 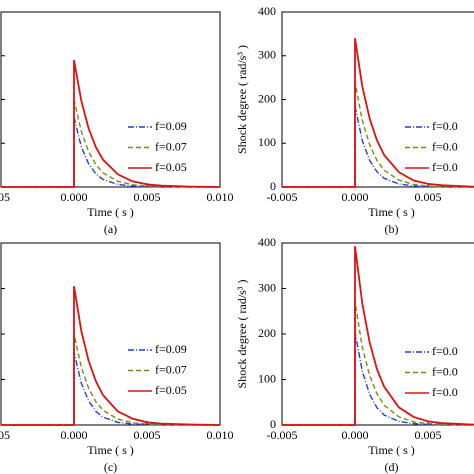 I want to click on caption: (c), so click(x=110, y=467).